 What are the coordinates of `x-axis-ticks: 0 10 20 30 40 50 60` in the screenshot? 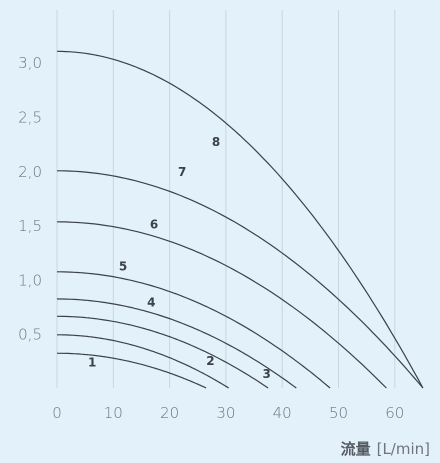 It's located at (228, 413).